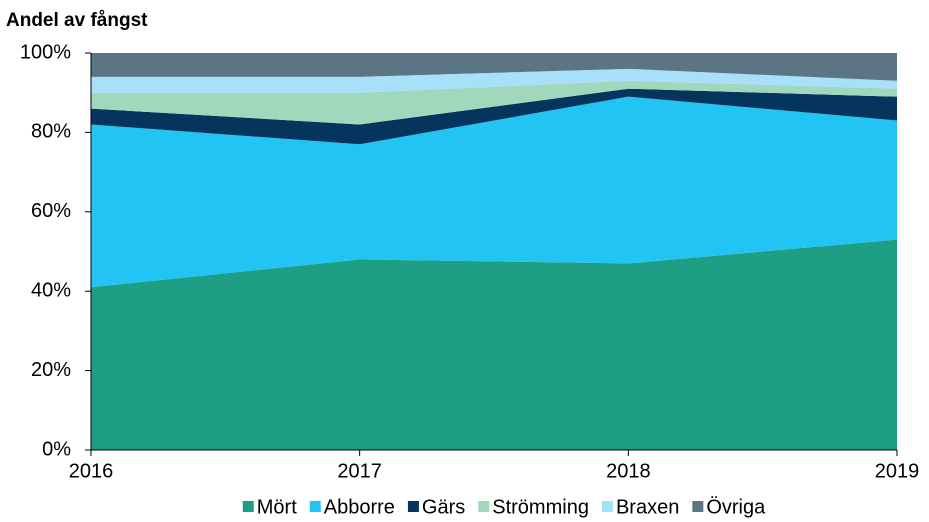 This screenshot has height=522, width=929. What do you see at coordinates (51, 132) in the screenshot?
I see `y-tick-label: 80%` at bounding box center [51, 132].